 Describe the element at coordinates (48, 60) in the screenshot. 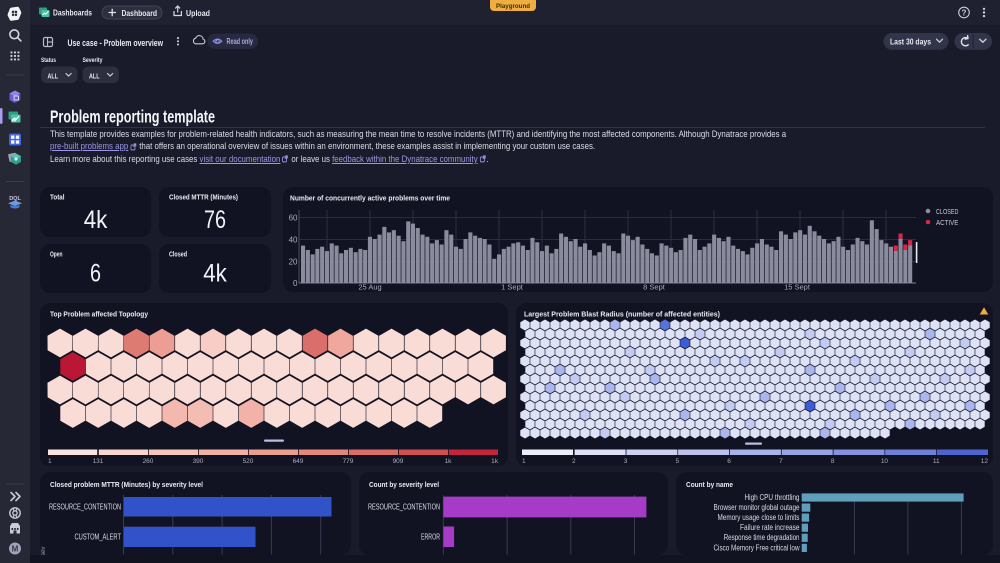

I see `svg-text: Status` at that location.